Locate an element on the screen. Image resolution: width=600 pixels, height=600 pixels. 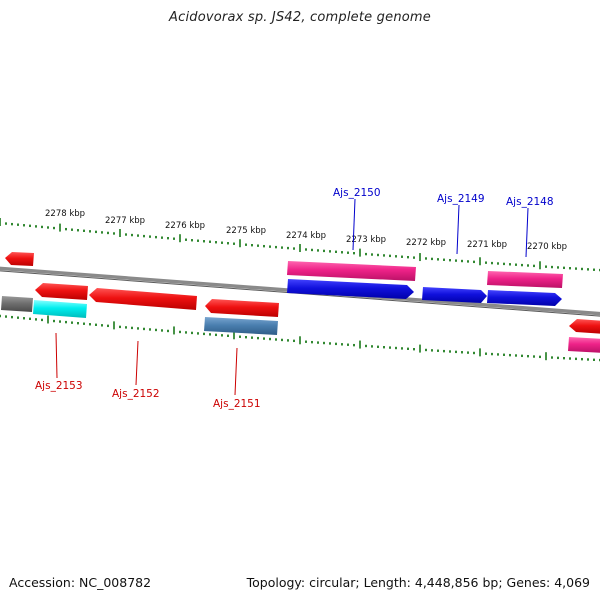
lower-tick-row is located at coordinates (300, 338).